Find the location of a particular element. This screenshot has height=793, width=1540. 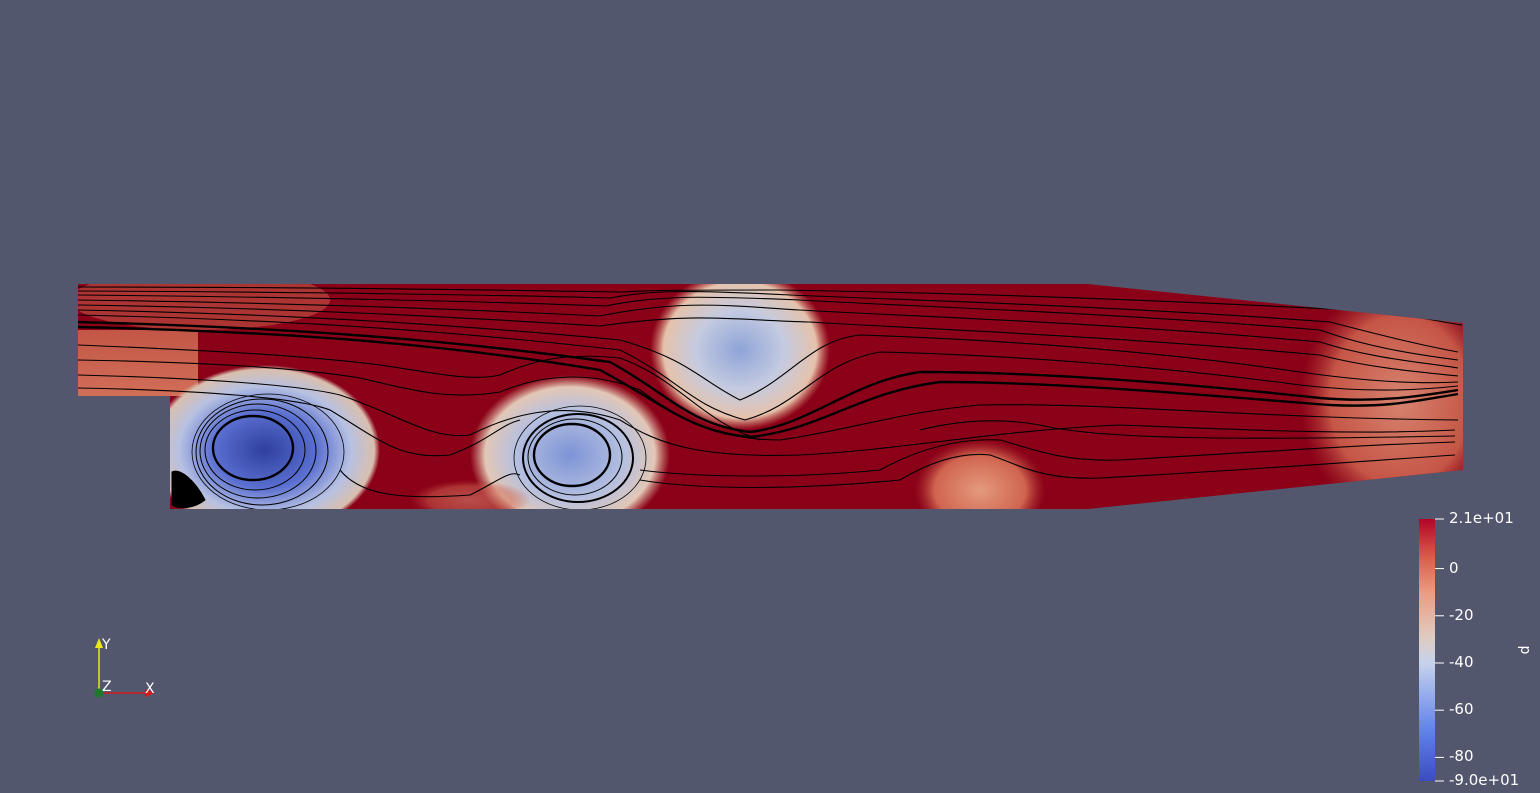

colorbar-tick-label: -20 is located at coordinates (1461, 614).